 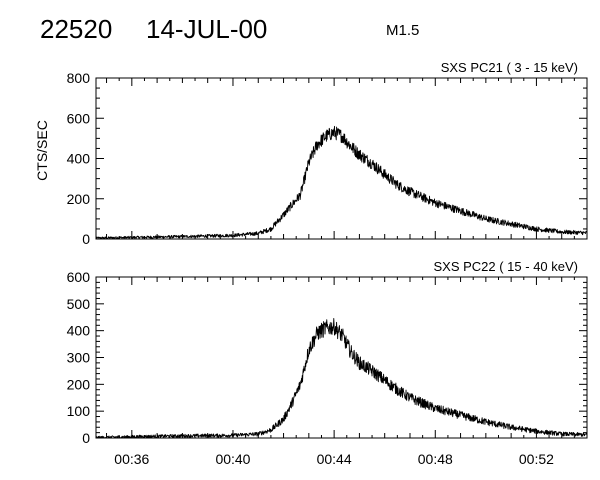 I want to click on panel-title-2: SXS PC22 ( 15 - 40 keV), so click(x=505, y=266).